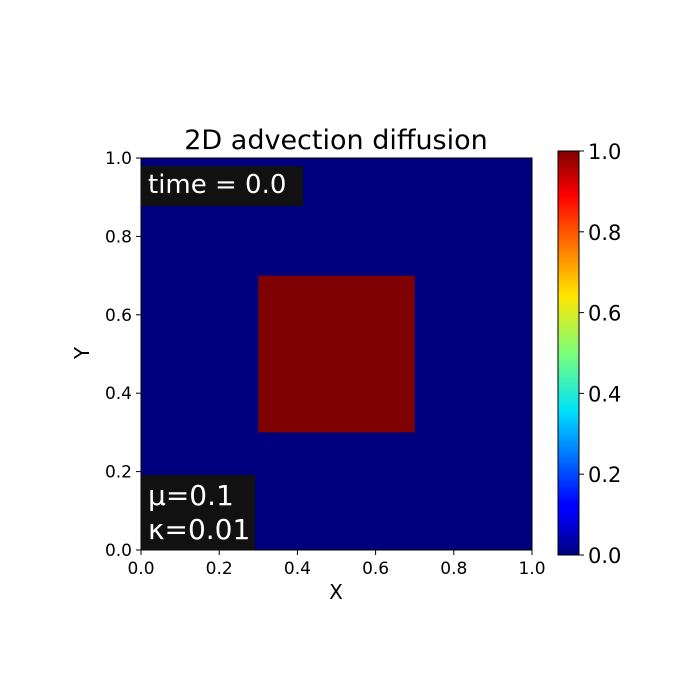  What do you see at coordinates (118, 316) in the screenshot?
I see `y-tick-label: 0.6` at bounding box center [118, 316].